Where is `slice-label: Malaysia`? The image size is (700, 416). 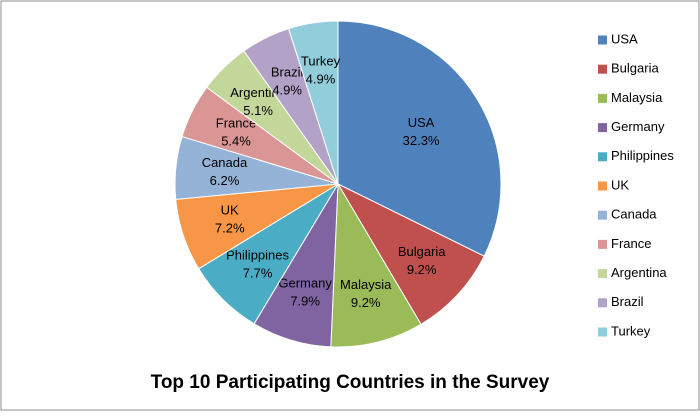
slice-label: Malaysia is located at coordinates (366, 284).